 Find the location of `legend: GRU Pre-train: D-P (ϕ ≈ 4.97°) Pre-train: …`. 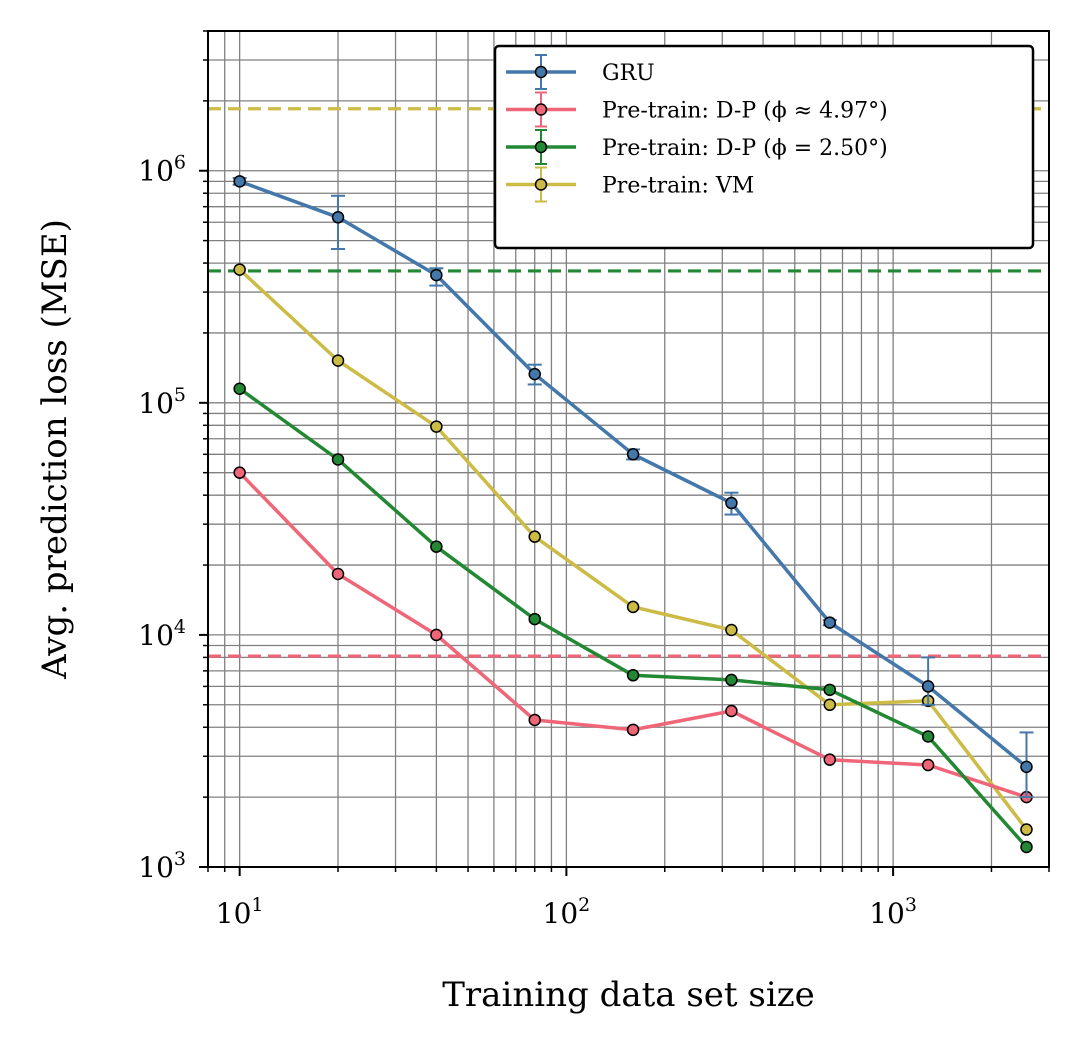

legend: GRU Pre-train: D-P (ϕ ≈ 4.97°) Pre-train: … is located at coordinates (764, 147).